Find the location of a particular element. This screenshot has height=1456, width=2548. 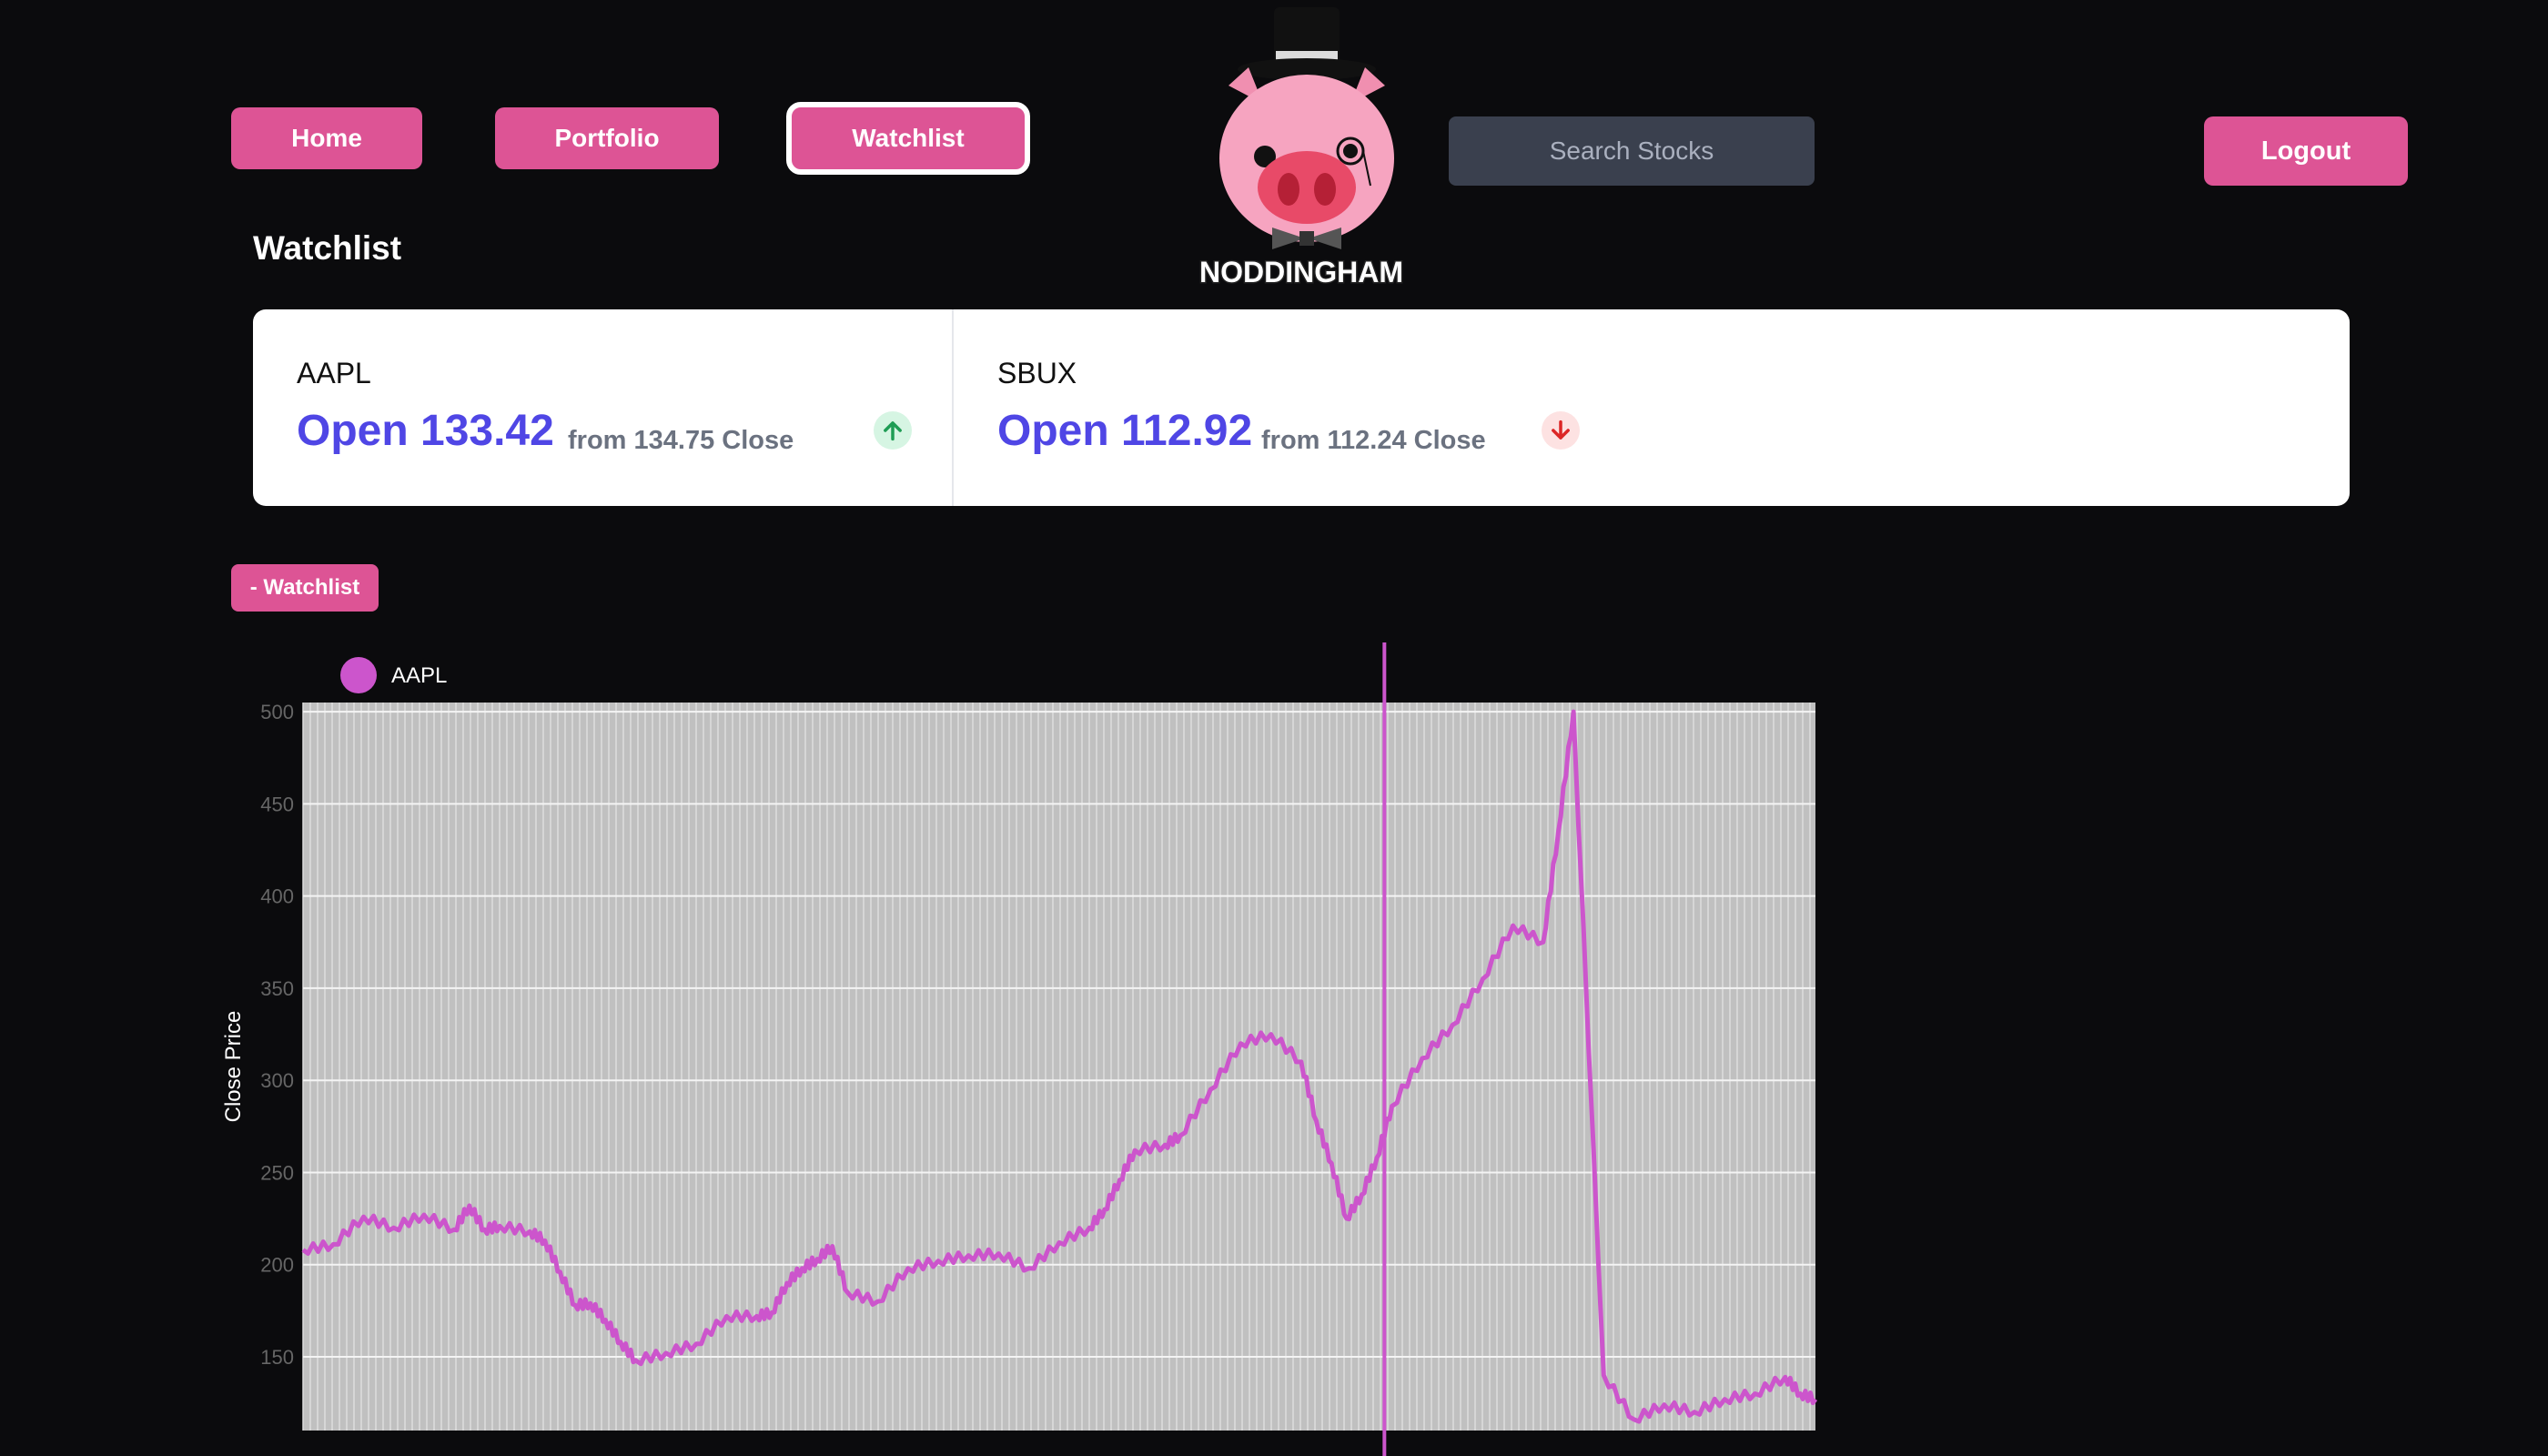

legend-swatch is located at coordinates (358, 675).